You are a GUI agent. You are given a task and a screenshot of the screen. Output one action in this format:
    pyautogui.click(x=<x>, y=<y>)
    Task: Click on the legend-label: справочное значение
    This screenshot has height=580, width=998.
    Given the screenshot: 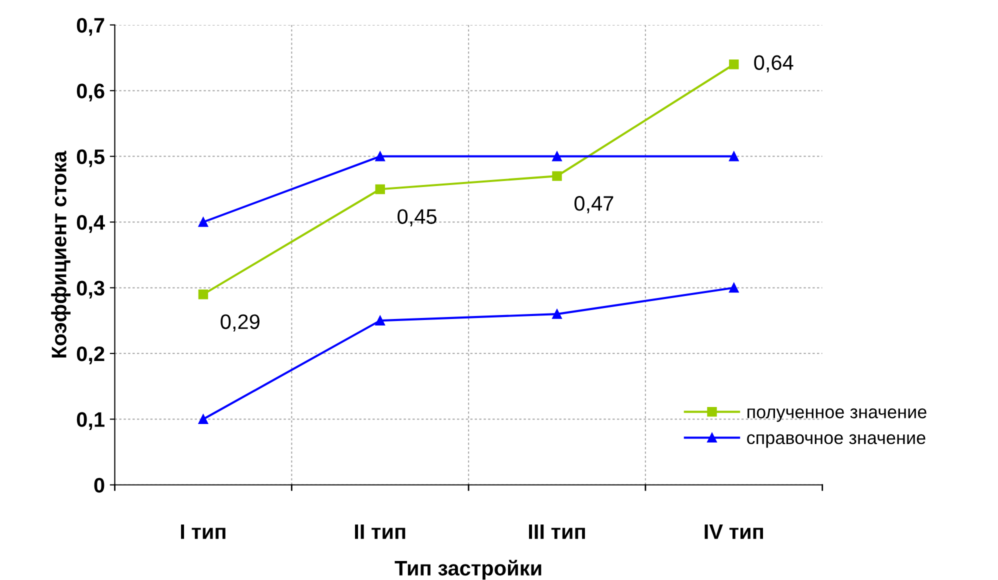 What is the action you would take?
    pyautogui.click(x=836, y=441)
    